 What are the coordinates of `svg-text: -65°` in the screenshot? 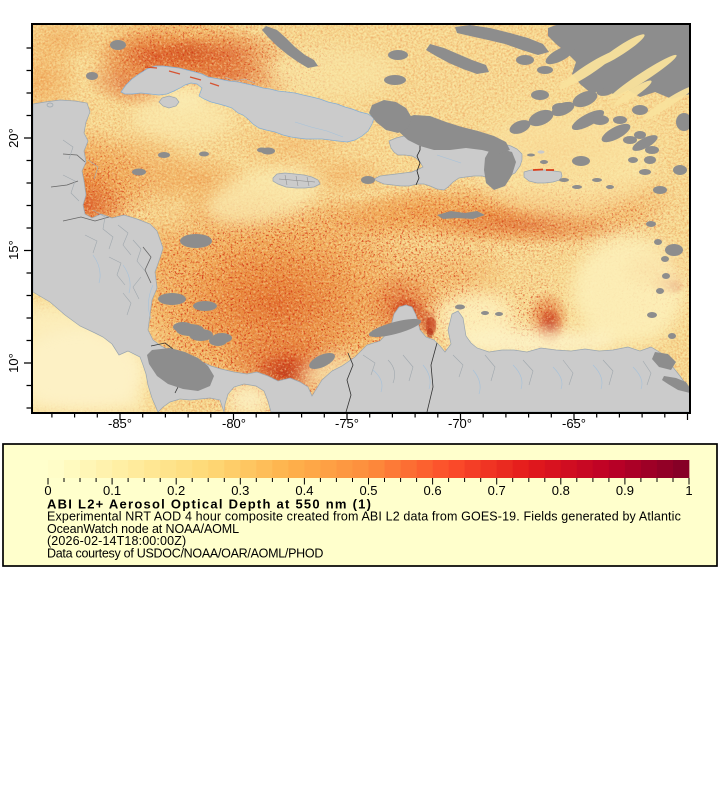 It's located at (574, 423).